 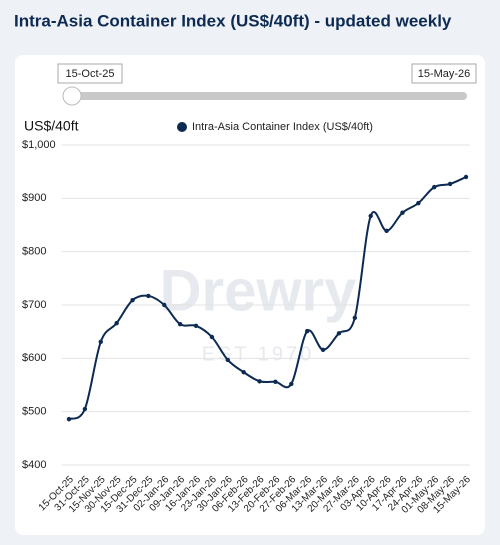 What do you see at coordinates (34, 252) in the screenshot?
I see `y-tick-label: $800` at bounding box center [34, 252].